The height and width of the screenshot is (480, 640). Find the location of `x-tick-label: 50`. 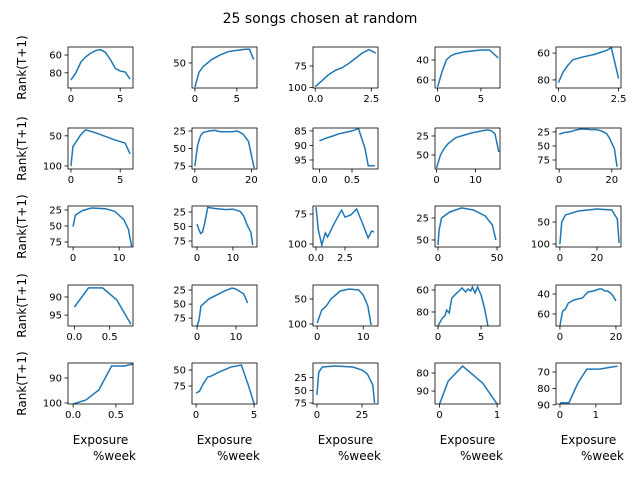

x-tick-label: 50 is located at coordinates (497, 258).